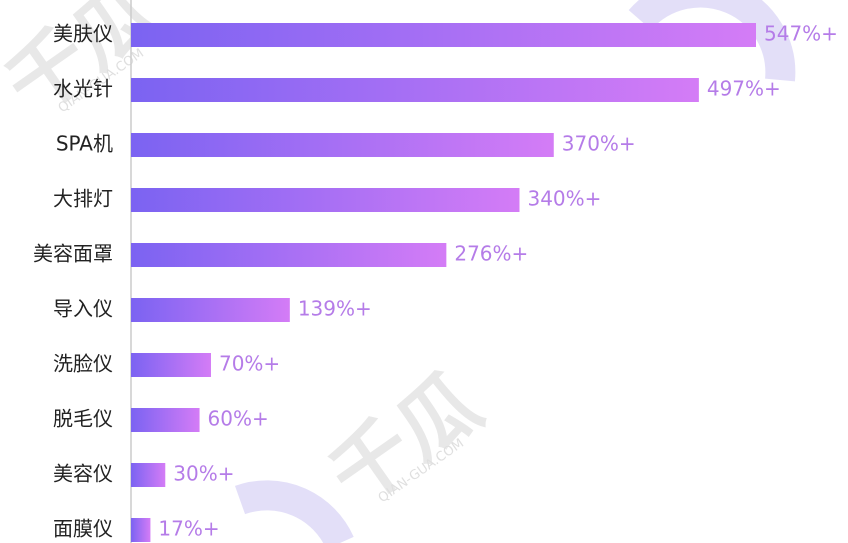 The width and height of the screenshot is (848, 543). I want to click on value-label: 70%+, so click(249, 364).